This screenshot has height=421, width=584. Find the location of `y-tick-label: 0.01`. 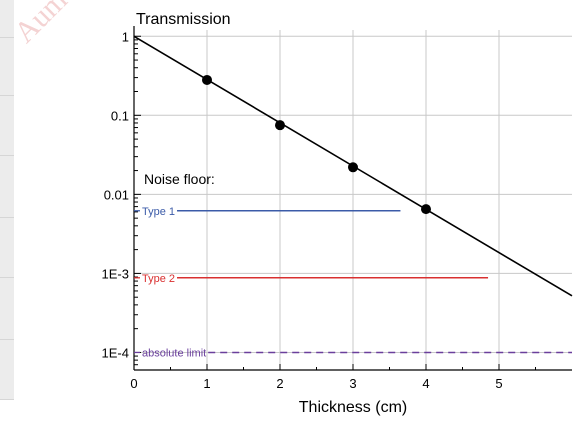

y-tick-label: 0.01 is located at coordinates (116, 194).